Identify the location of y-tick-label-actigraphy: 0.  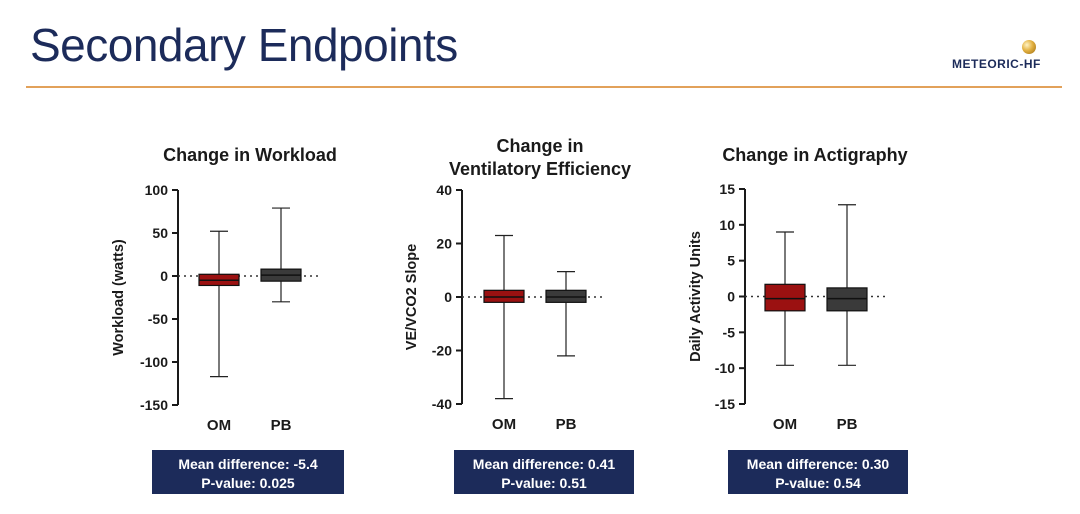
(731, 297).